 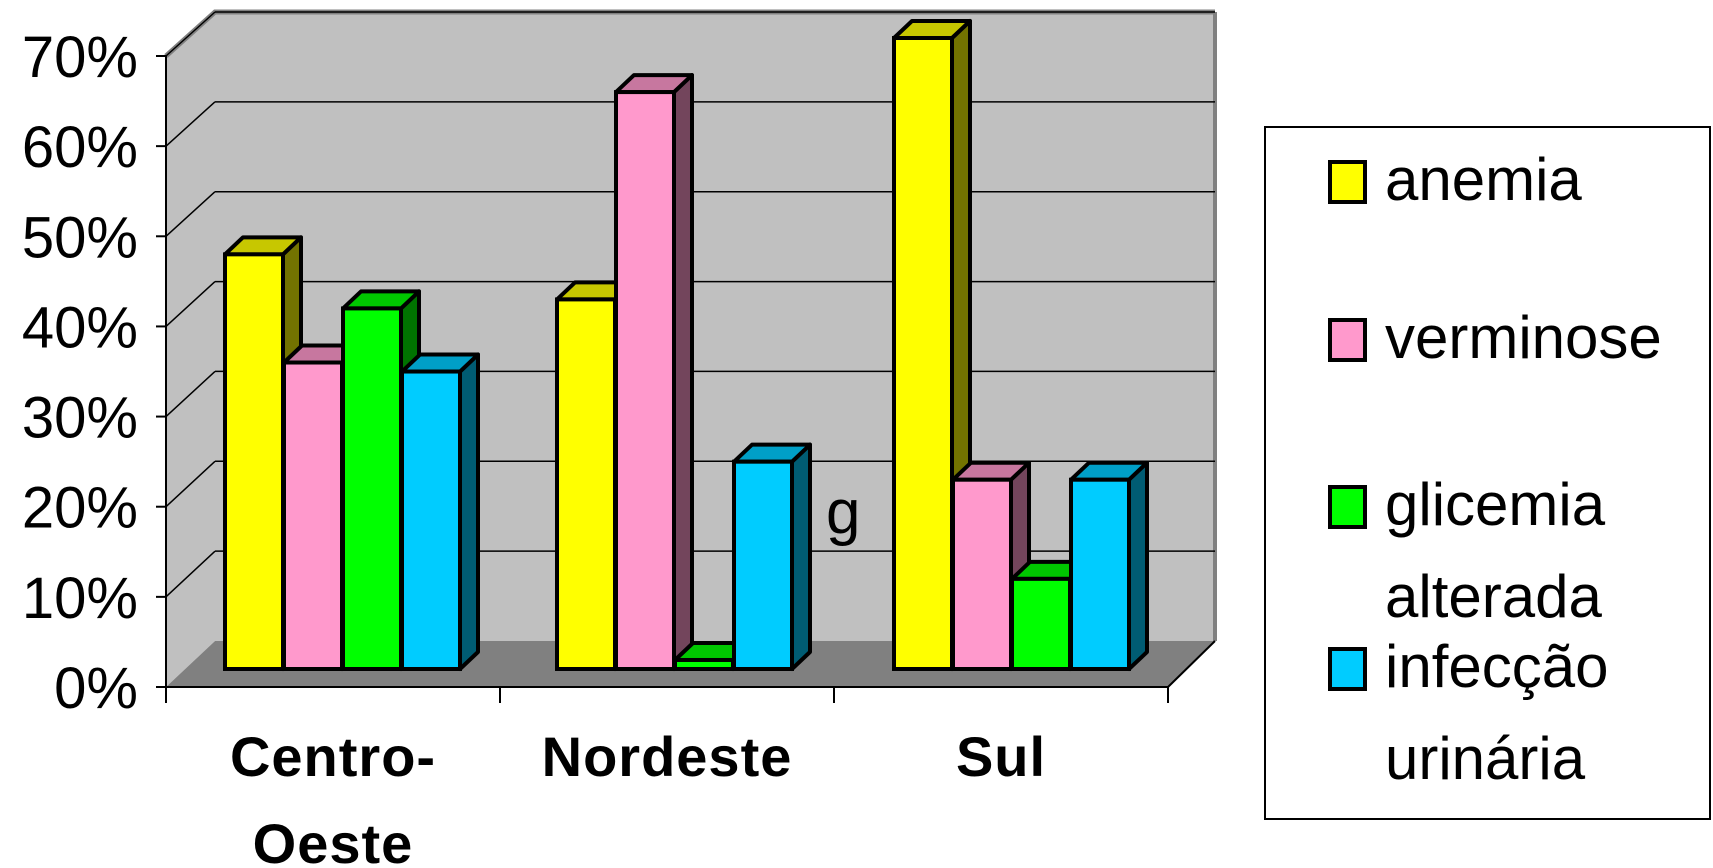 I want to click on bar-infecção-urinária-0, so click(x=440, y=511).